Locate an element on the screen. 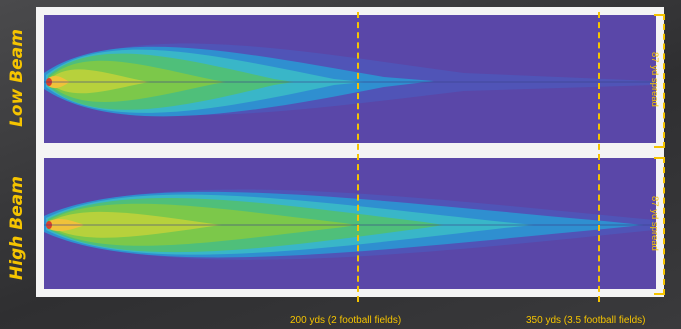  low-beam-label-container: Low Beam is located at coordinates (17, 78).